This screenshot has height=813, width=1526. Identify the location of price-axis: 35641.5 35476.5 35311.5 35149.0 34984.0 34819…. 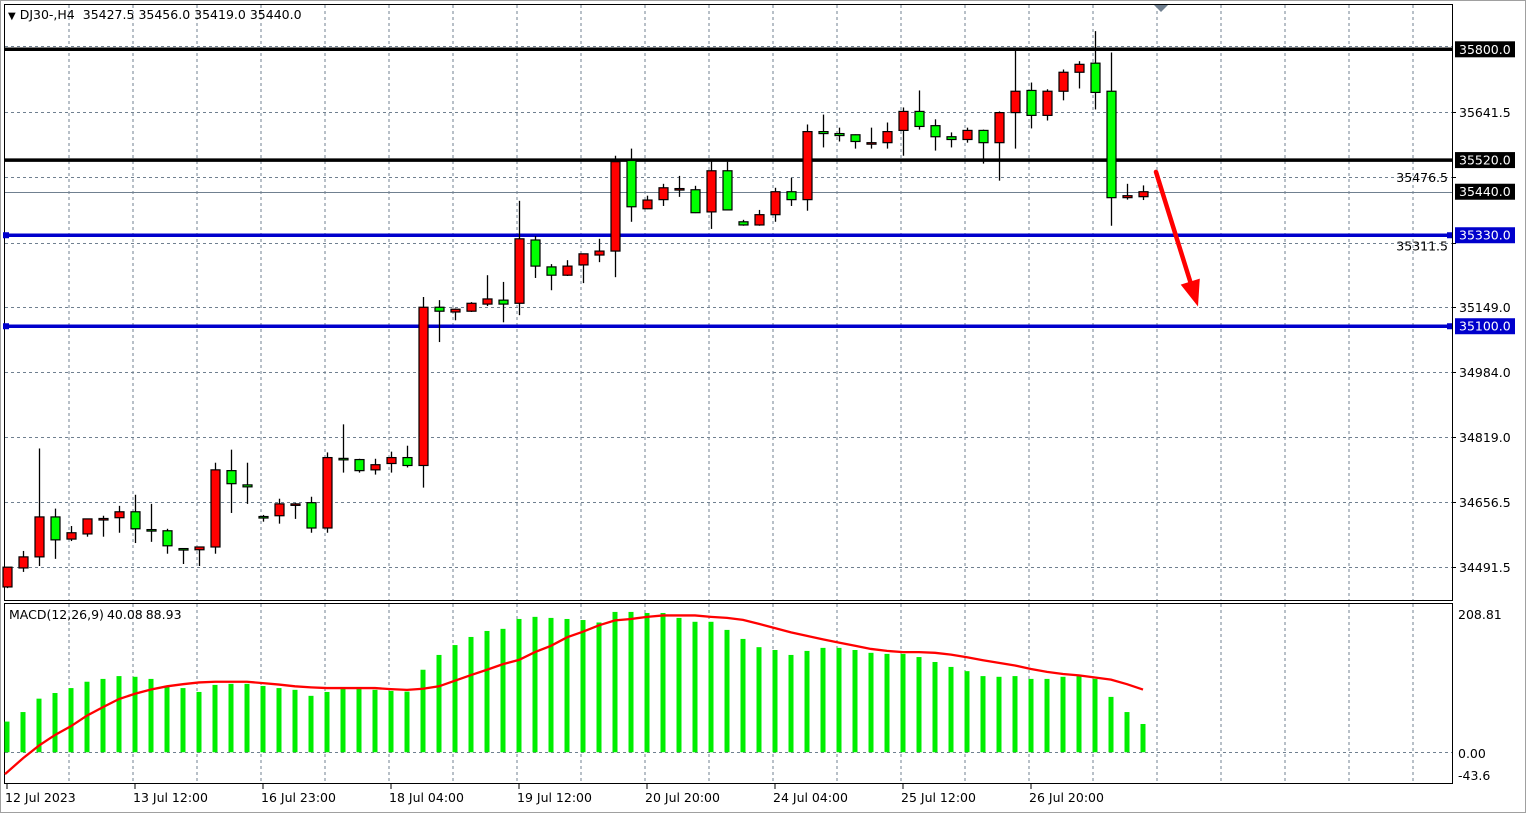
(1455, 302).